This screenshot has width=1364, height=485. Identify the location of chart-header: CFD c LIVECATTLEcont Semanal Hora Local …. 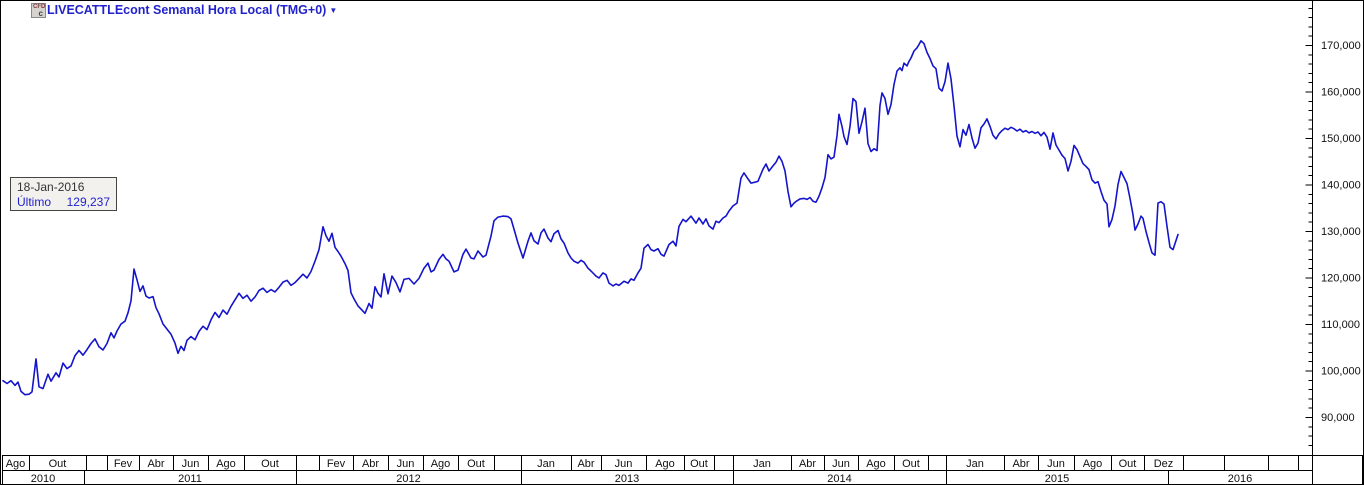
(184, 10).